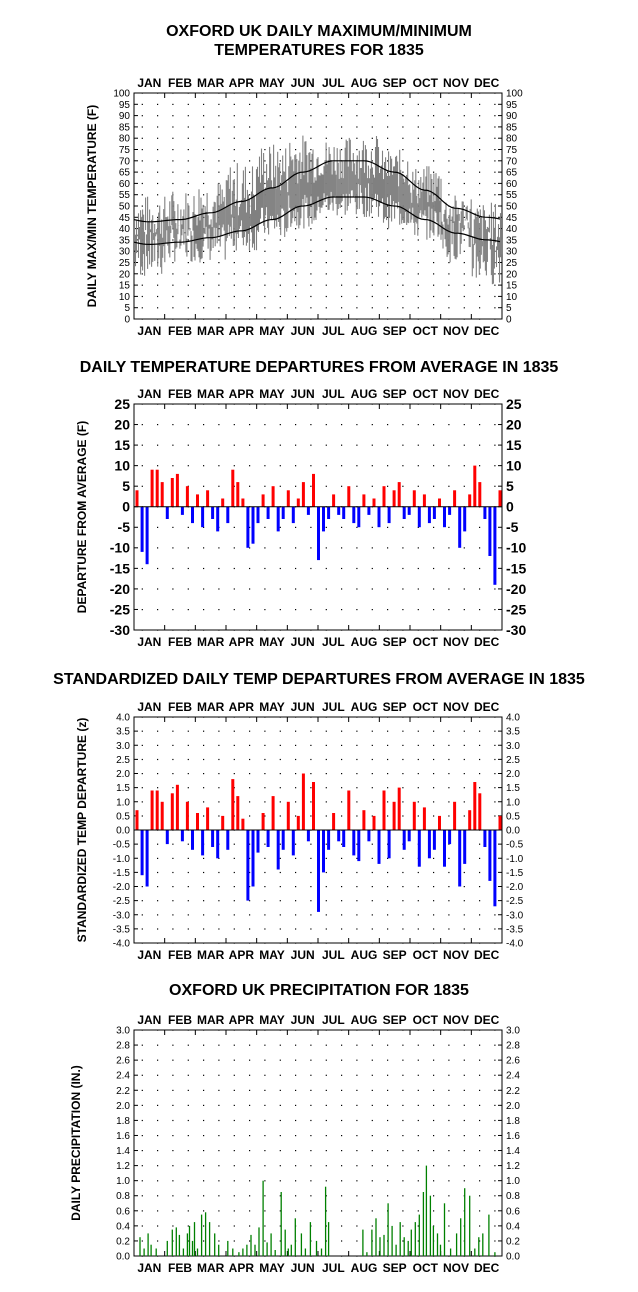  Describe the element at coordinates (364, 1020) in the screenshot. I see `month-label: AUG` at that location.